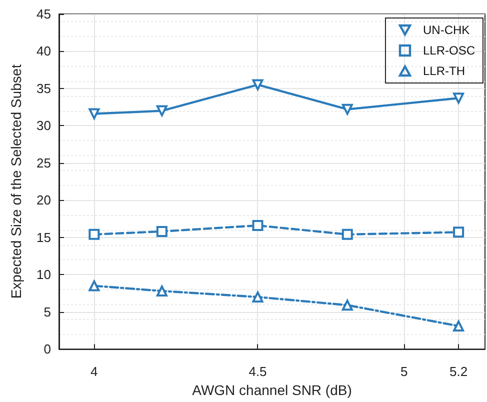 This screenshot has height=402, width=487. I want to click on y-tick-label: 30, so click(43, 126).